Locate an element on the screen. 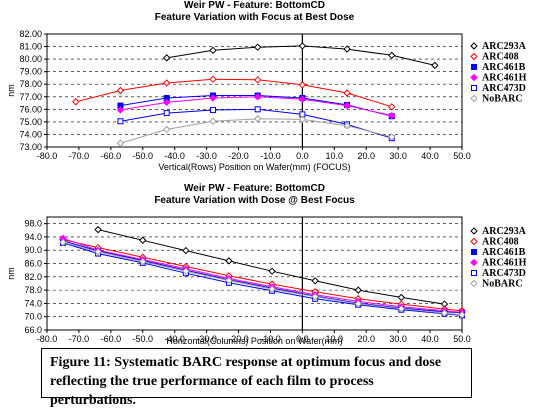 Image resolution: width=543 pixels, height=410 pixels. y-tick-label: 78.00 is located at coordinates (30, 84).